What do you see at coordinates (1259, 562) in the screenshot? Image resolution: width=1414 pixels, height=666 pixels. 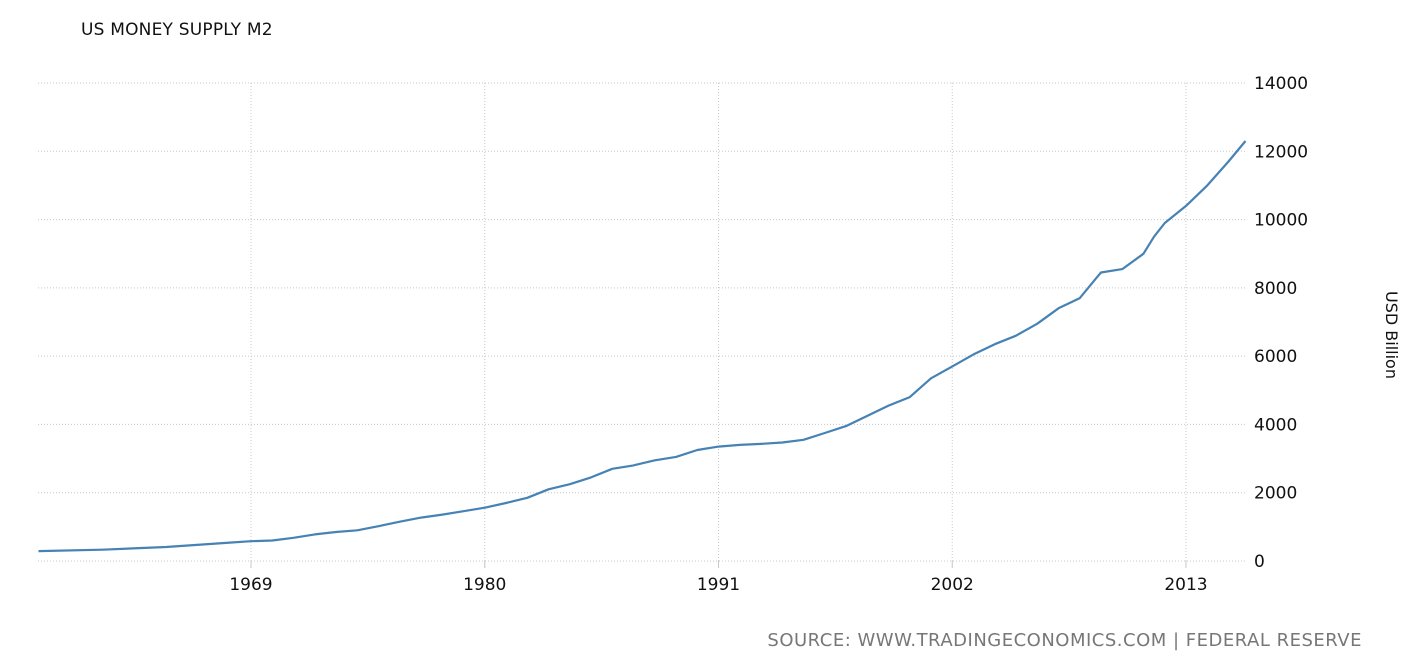 I see `y-tick-label: 0` at bounding box center [1259, 562].